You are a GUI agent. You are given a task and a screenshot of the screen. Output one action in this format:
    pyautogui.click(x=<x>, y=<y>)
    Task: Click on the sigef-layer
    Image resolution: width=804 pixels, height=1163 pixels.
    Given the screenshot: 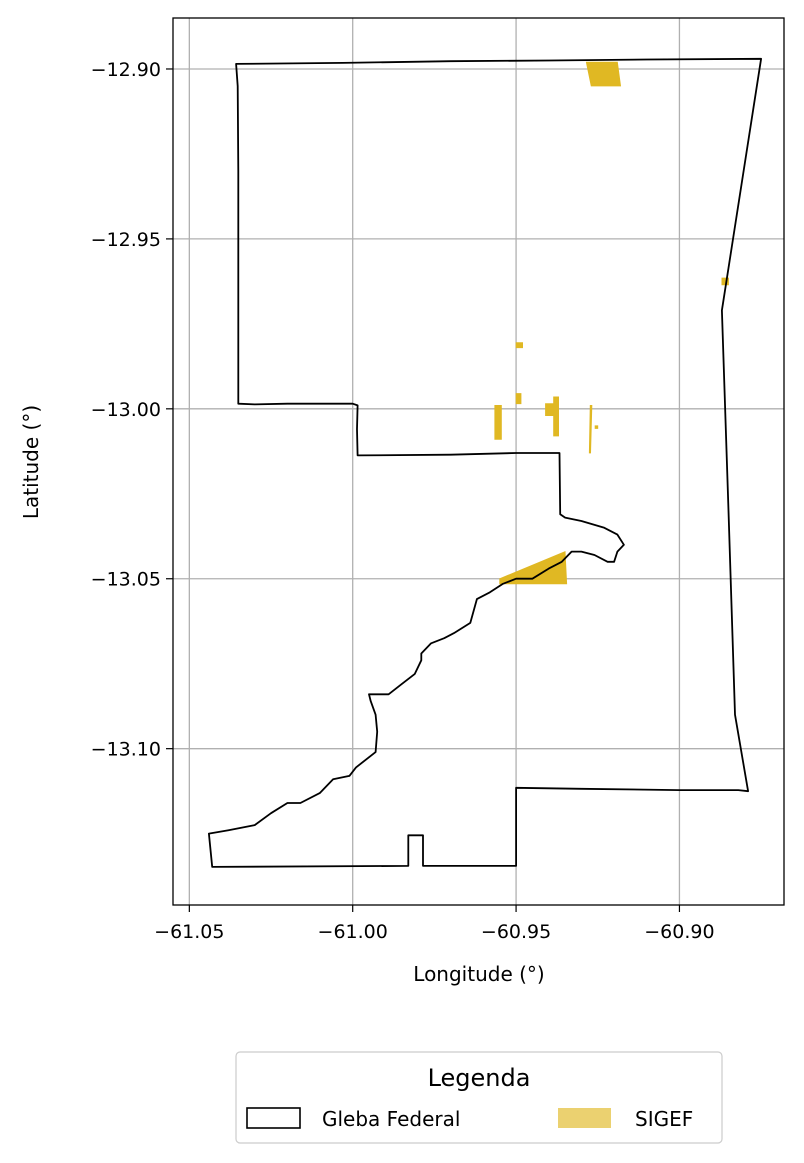 What is the action you would take?
    pyautogui.click(x=611, y=323)
    